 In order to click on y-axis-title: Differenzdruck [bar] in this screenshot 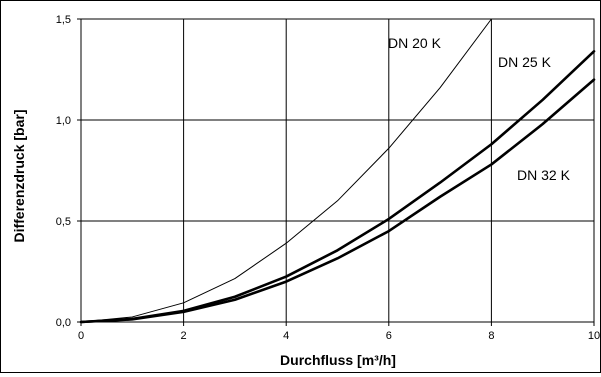, I will do `click(19, 175)`.